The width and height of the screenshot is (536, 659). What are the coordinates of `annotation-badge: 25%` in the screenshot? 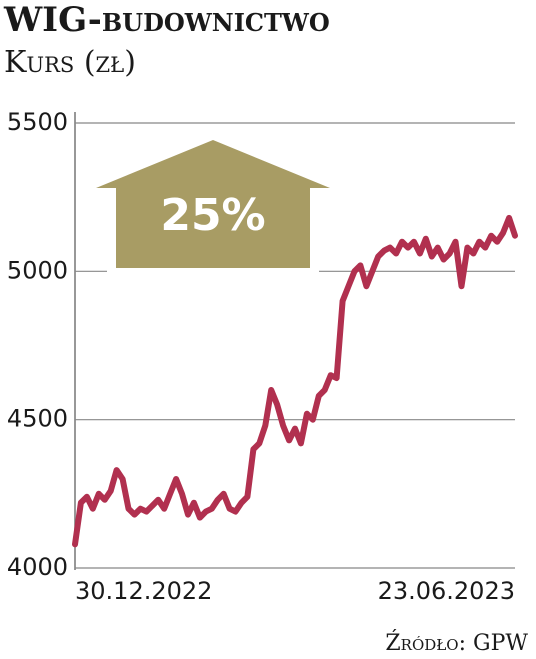 It's located at (213, 205).